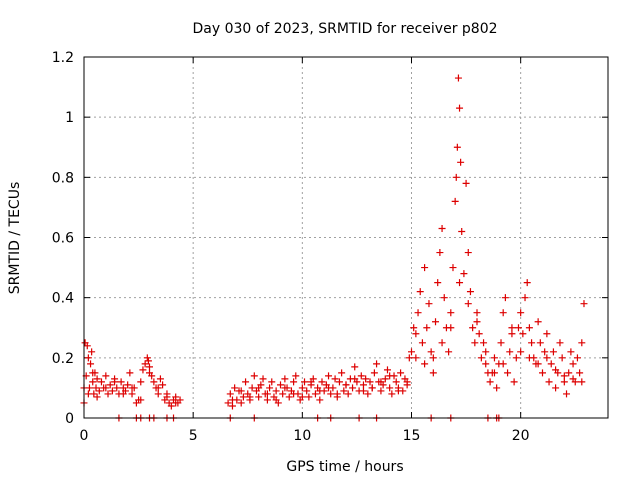 The width and height of the screenshot is (640, 480). I want to click on y-tick-label: 0.6, so click(63, 239).